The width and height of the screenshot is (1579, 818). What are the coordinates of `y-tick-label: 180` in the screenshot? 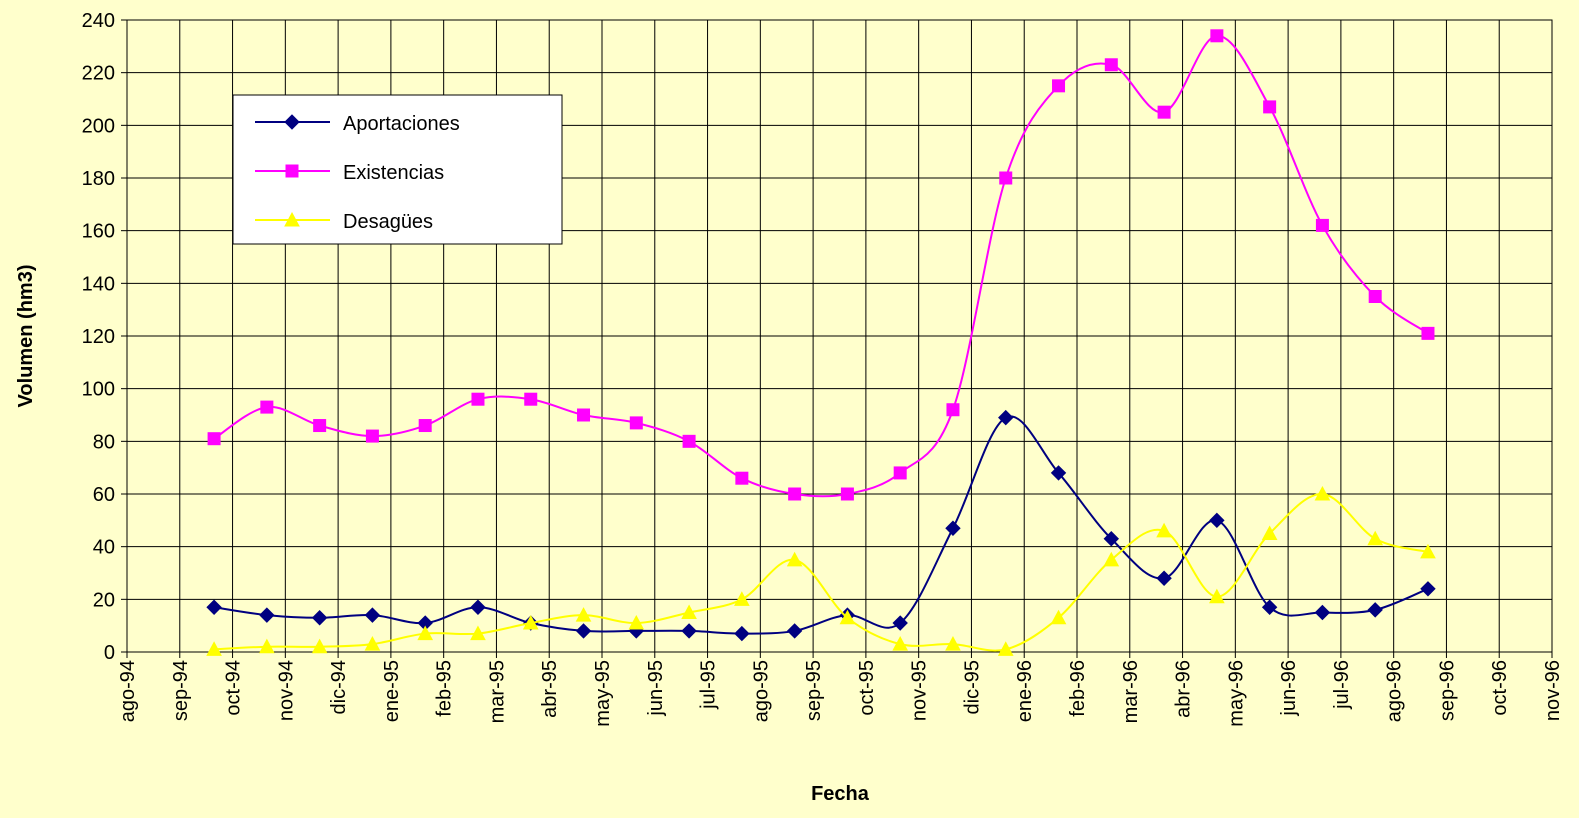 It's located at (98, 179).